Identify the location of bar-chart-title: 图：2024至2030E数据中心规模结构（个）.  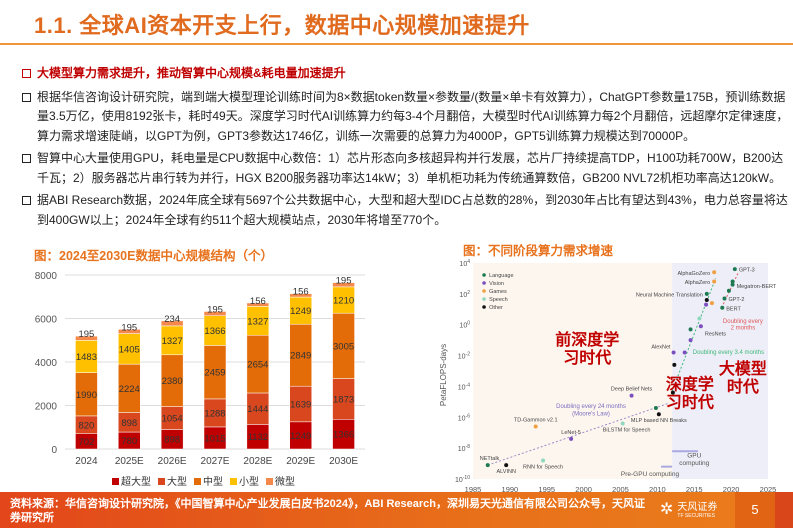
(153, 256).